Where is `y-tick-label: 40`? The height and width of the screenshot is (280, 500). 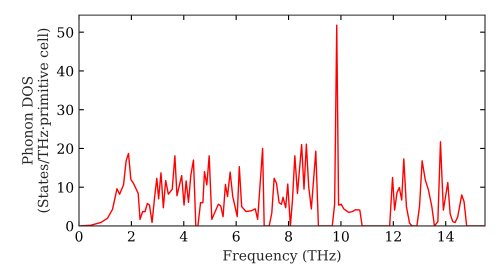
y-tick-label: 40 is located at coordinates (65, 71).